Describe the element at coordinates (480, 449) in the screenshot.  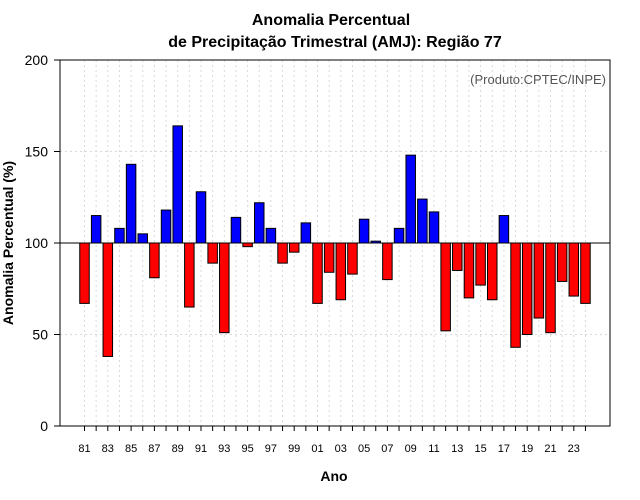
I see `x-tick-label-15: 15` at that location.